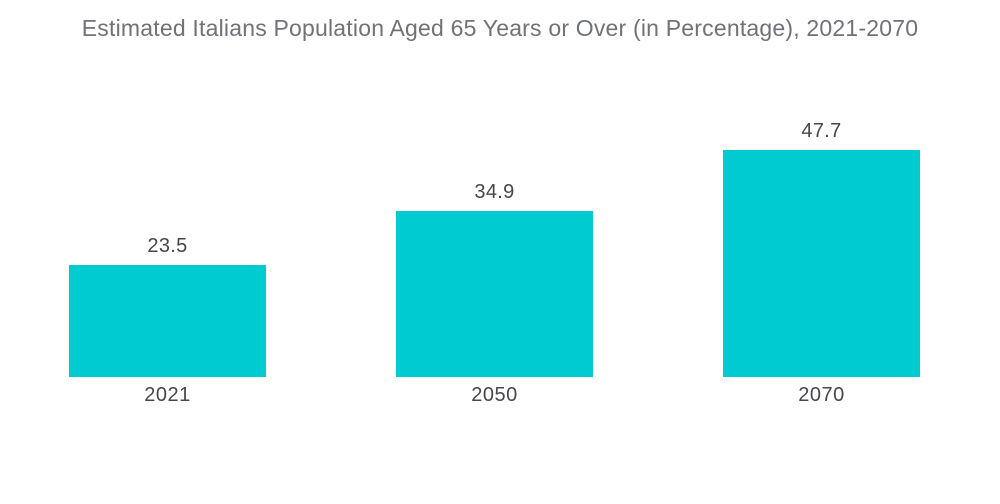  I want to click on bar-group-2070: 47.7 2070, so click(821, 263).